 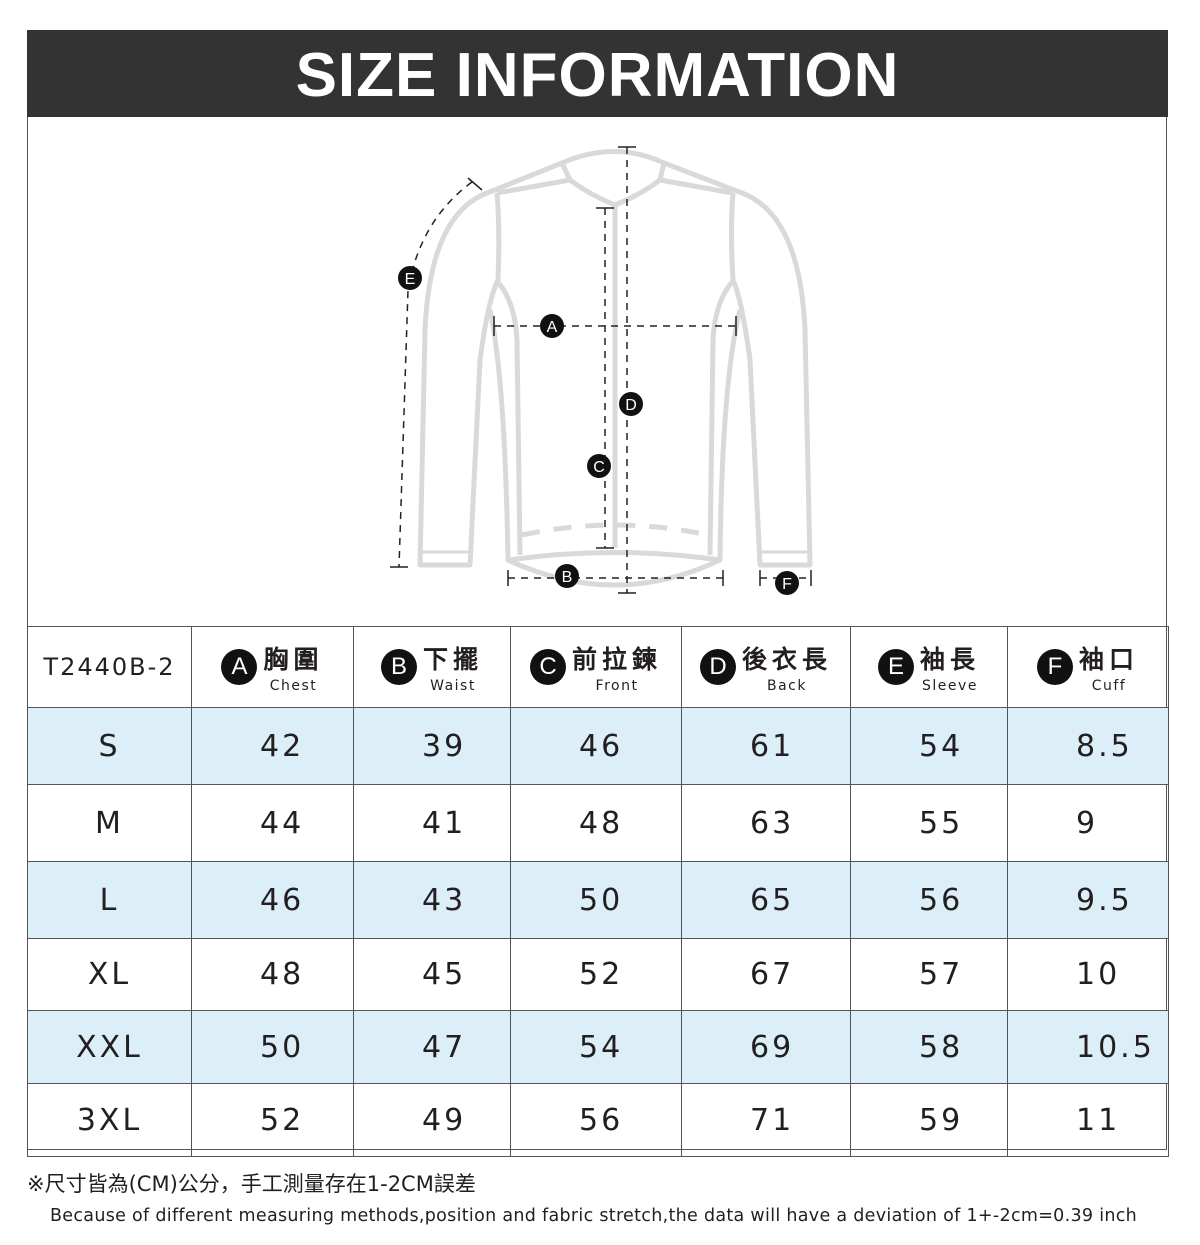 What do you see at coordinates (895, 667) in the screenshot?
I see `badge-e: E` at bounding box center [895, 667].